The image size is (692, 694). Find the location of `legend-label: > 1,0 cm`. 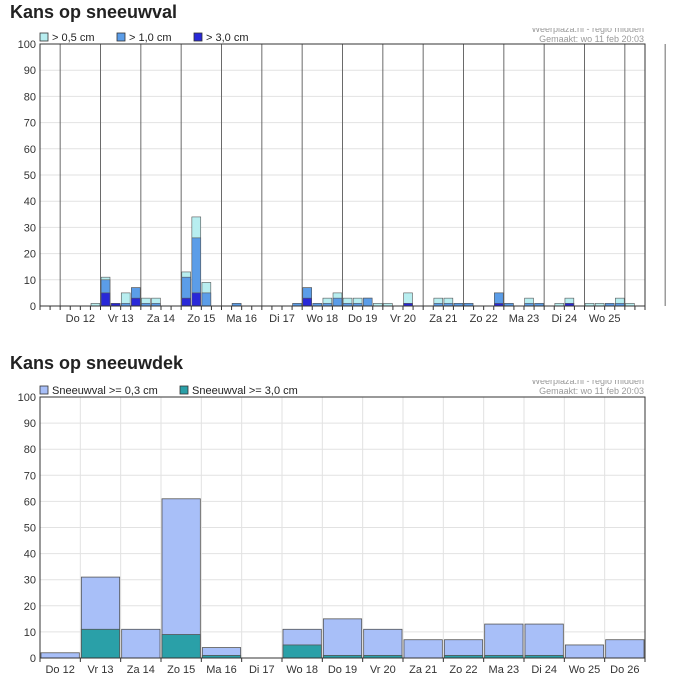

legend-label: > 1,0 cm is located at coordinates (150, 38).